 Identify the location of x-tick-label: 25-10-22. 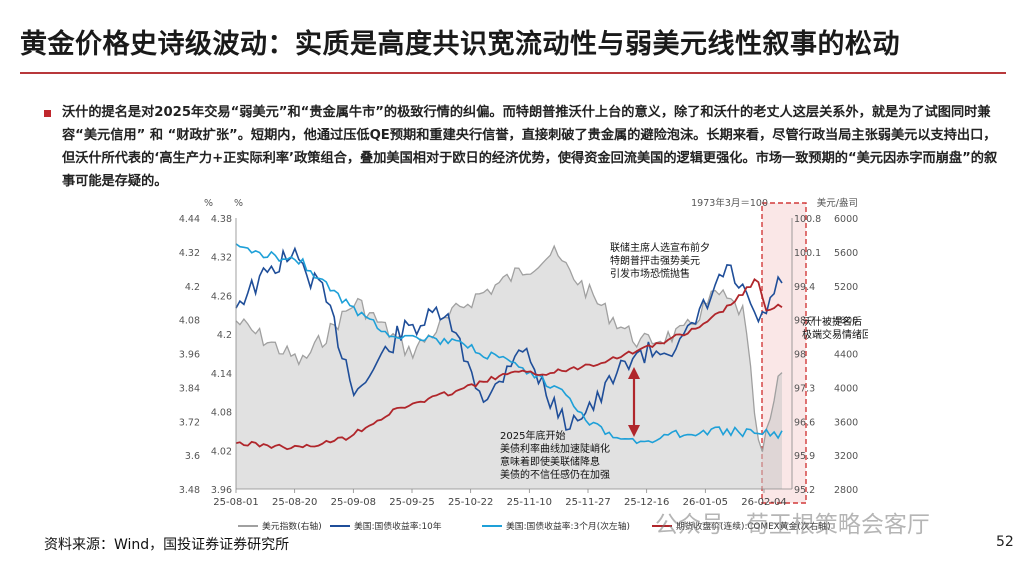
(470, 502).